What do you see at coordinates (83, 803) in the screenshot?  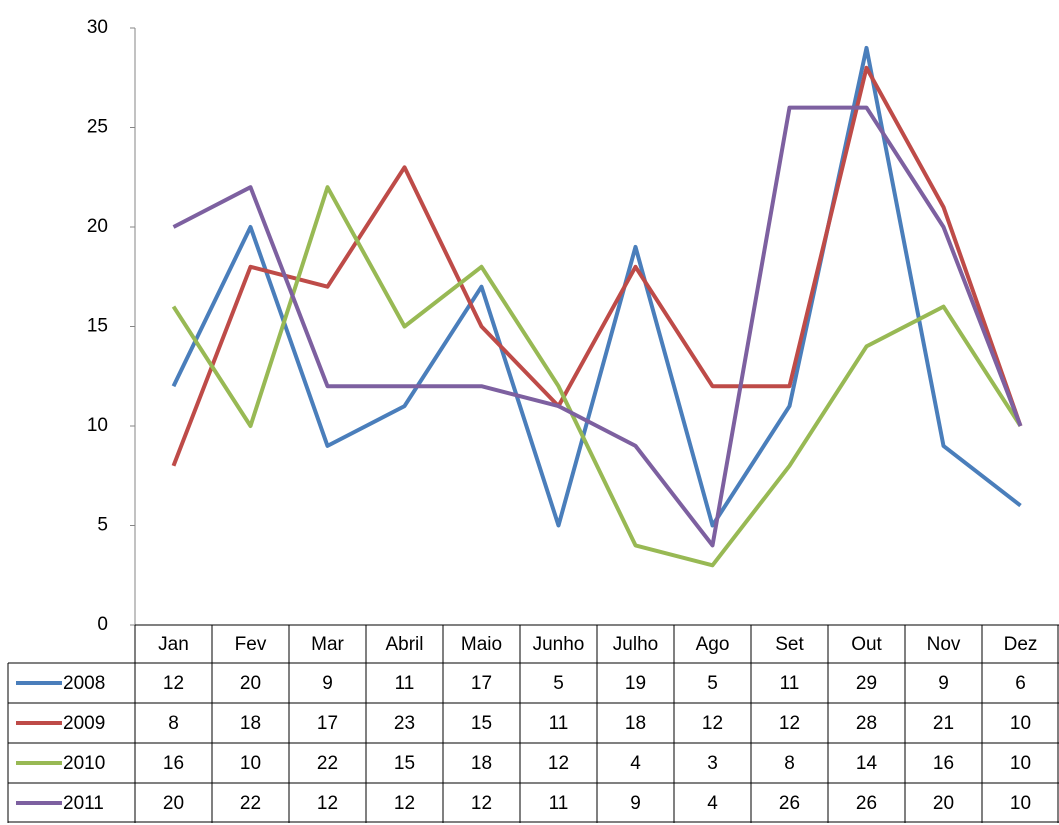 I see `legend-label: 2011` at bounding box center [83, 803].